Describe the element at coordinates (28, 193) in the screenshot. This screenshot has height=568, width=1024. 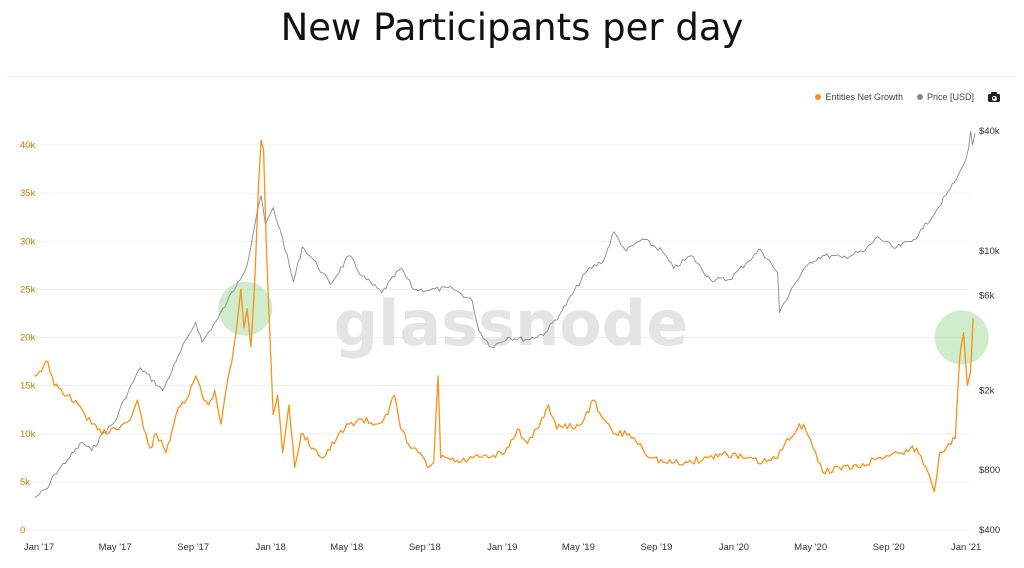
I see `left-tick-label: 35k` at that location.